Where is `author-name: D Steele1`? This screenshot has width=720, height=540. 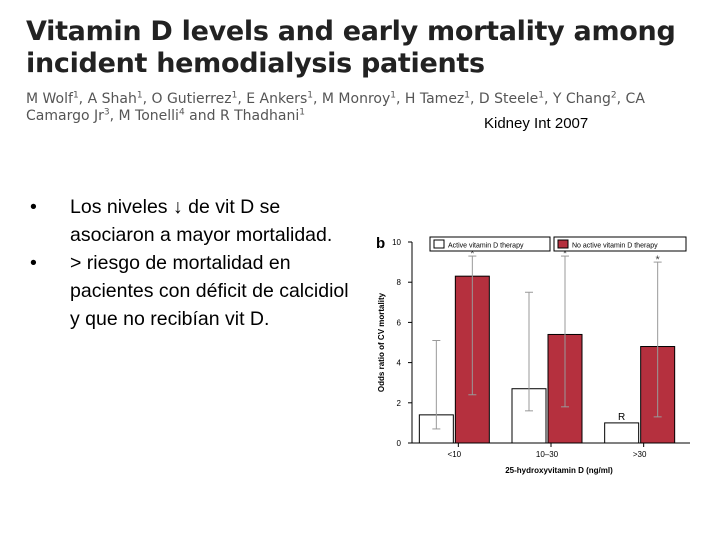
author-name: D Steele1 is located at coordinates (511, 98).